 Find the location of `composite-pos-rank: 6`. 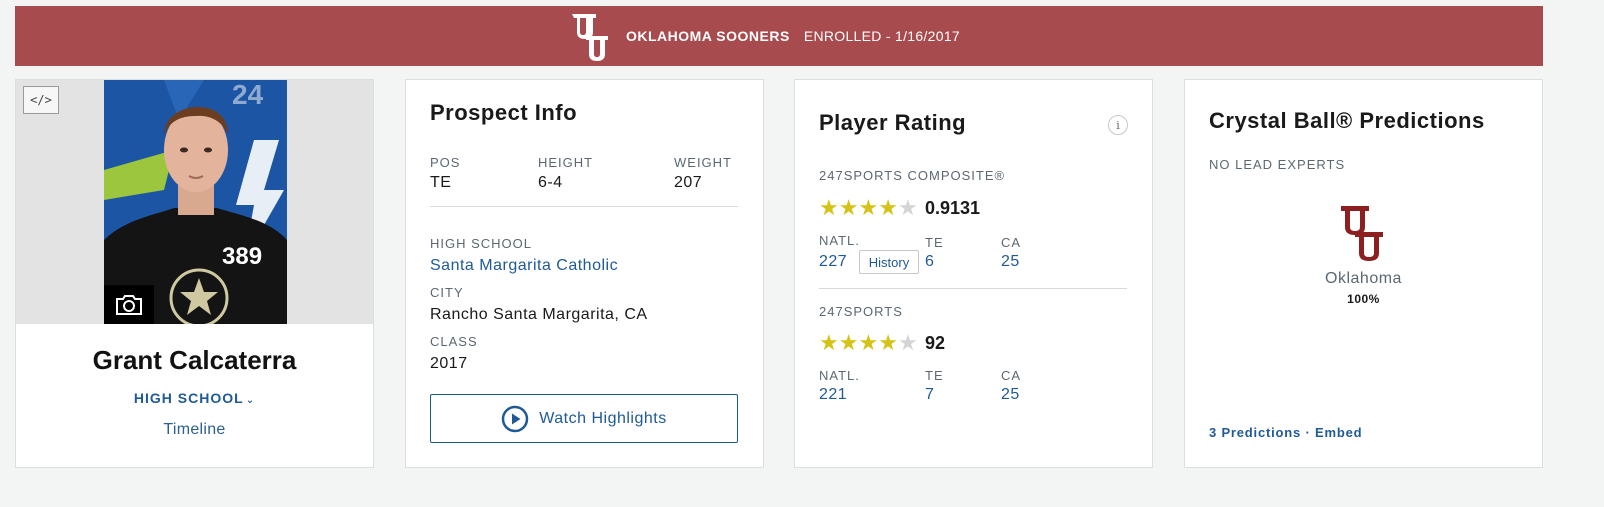

composite-pos-rank: 6 is located at coordinates (930, 261).